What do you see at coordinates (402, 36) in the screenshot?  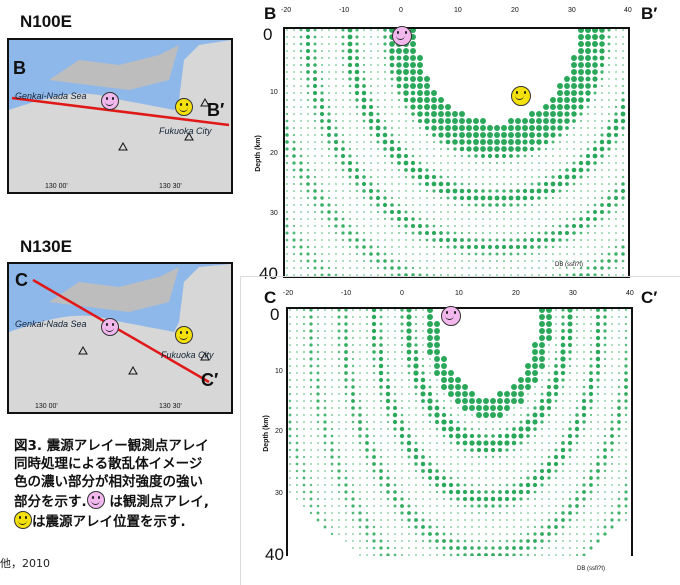 I see `station-array-icon` at bounding box center [402, 36].